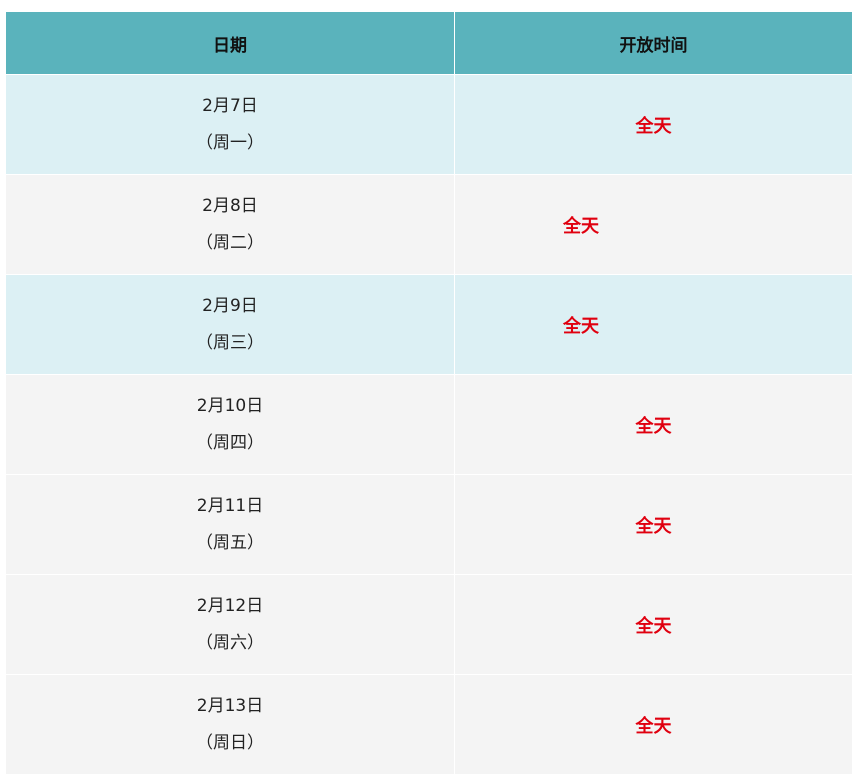 The height and width of the screenshot is (774, 860). Describe the element at coordinates (230, 743) in the screenshot. I see `weekday: （周日）` at that location.